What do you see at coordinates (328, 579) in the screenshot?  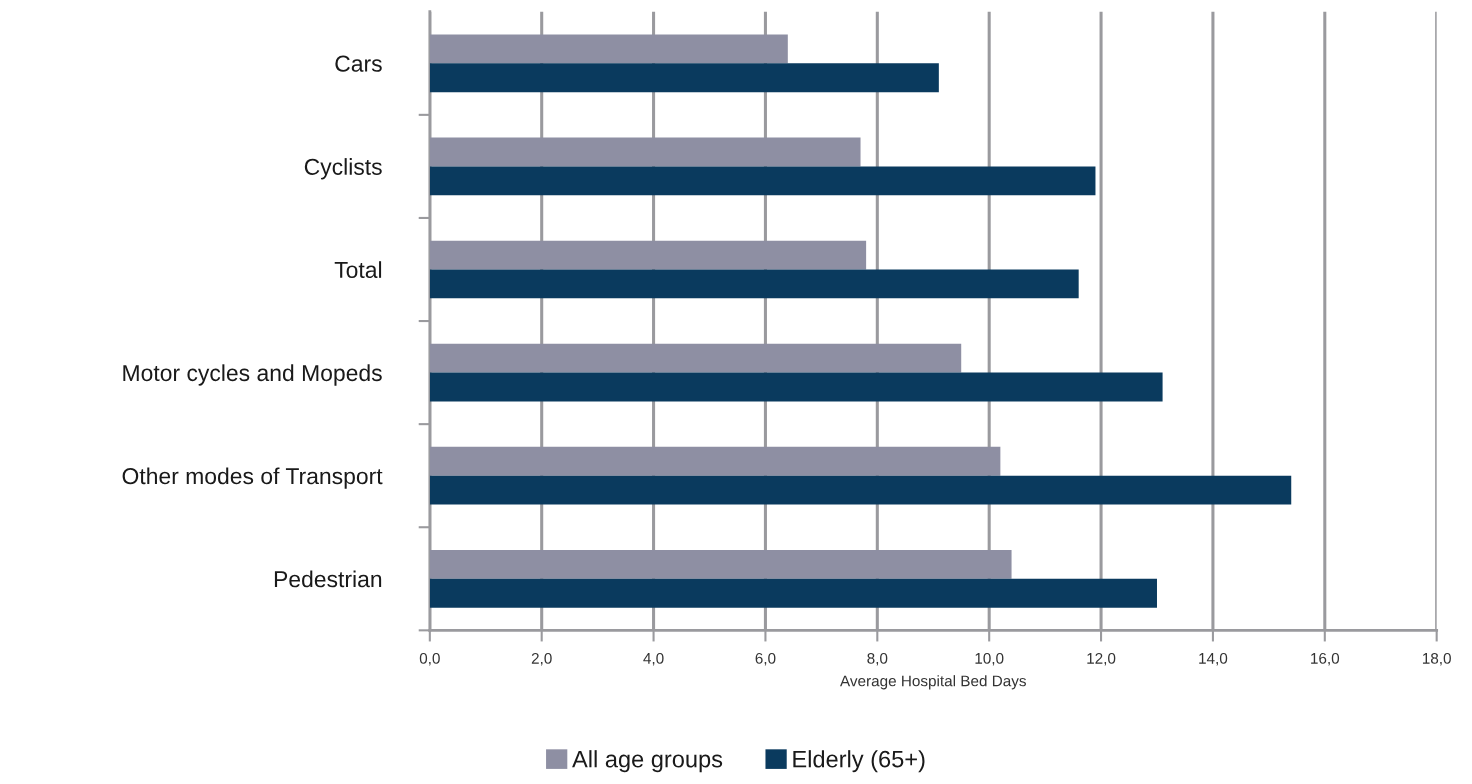 I see `y-tick-label: Pedestrian` at bounding box center [328, 579].